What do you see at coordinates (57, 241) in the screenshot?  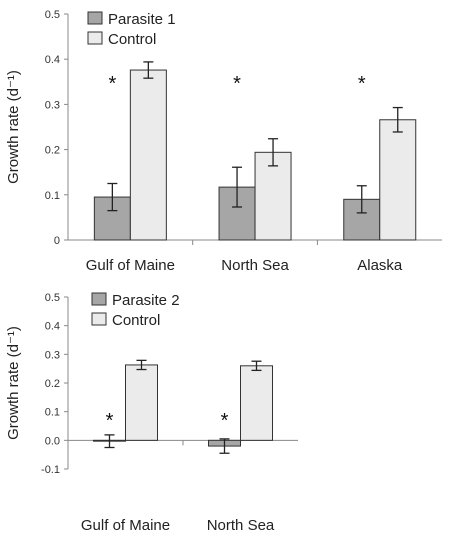 I see `y-tick-label: 0` at bounding box center [57, 241].